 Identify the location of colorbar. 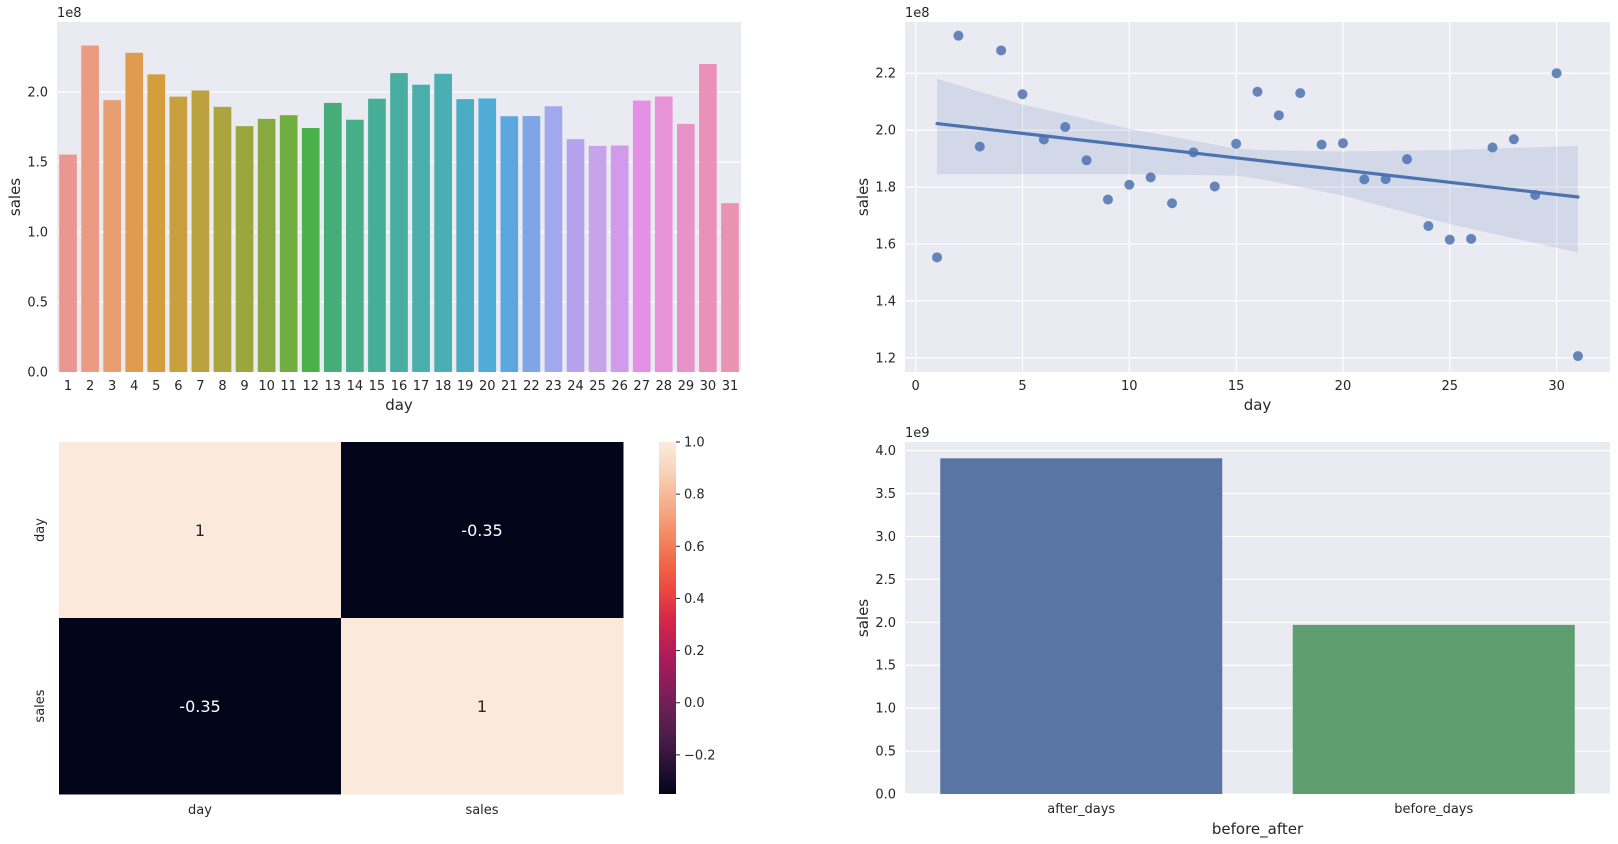
(667, 618).